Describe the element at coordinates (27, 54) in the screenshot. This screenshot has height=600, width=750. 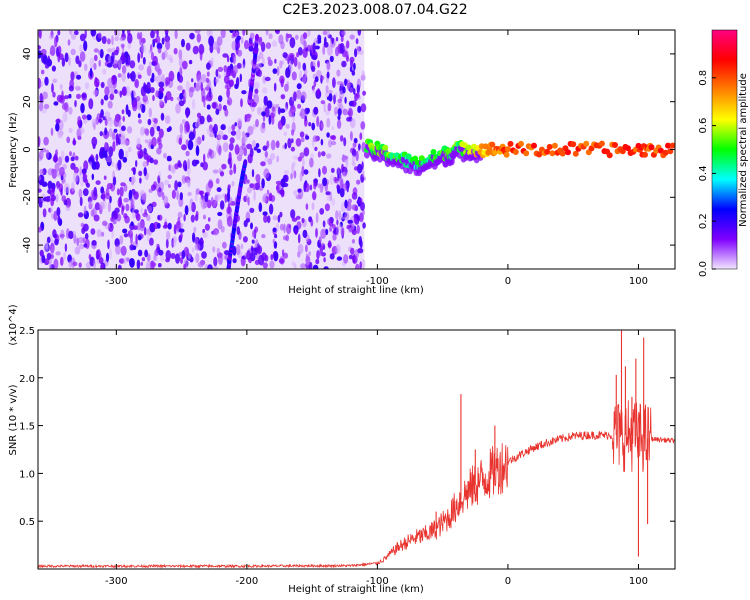
I see `y-tick-label: 40` at that location.